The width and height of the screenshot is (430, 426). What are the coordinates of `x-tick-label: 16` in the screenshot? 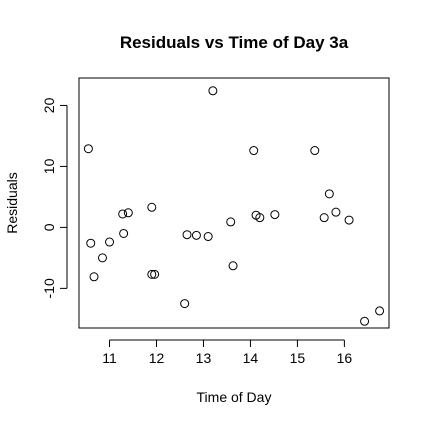 It's located at (345, 358).